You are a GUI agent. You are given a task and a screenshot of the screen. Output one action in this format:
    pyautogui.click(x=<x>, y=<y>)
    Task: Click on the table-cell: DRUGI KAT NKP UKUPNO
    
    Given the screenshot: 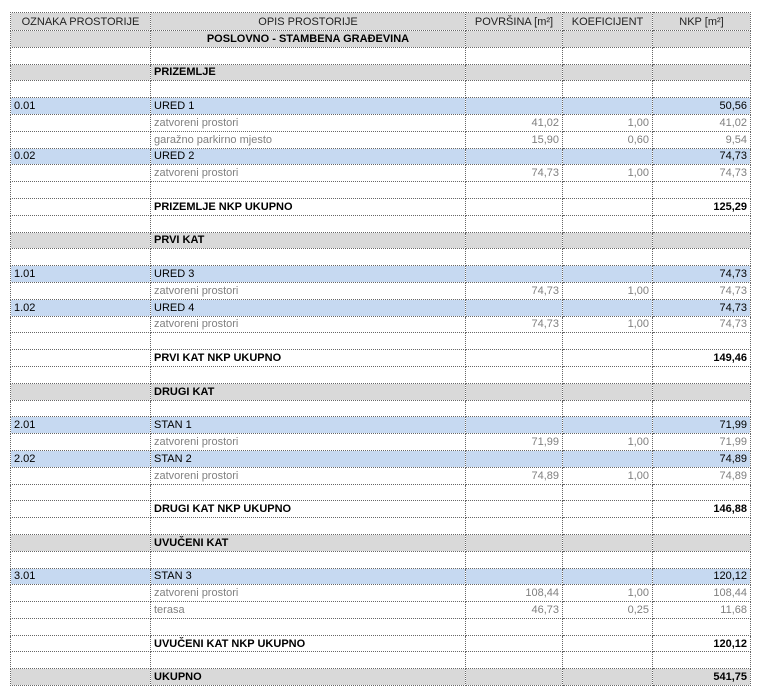 What is the action you would take?
    pyautogui.click(x=308, y=509)
    